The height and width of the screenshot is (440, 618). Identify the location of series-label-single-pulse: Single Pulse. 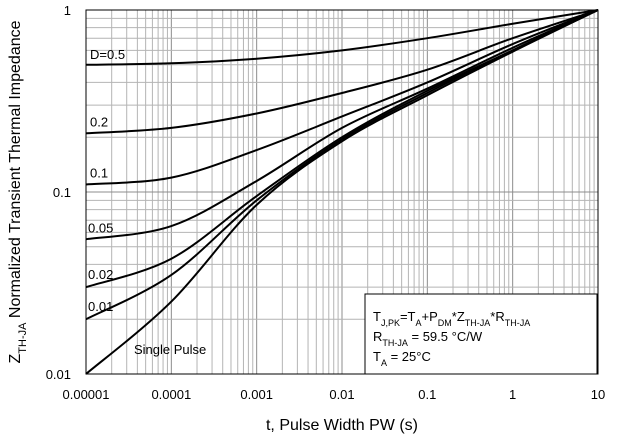
(170, 349).